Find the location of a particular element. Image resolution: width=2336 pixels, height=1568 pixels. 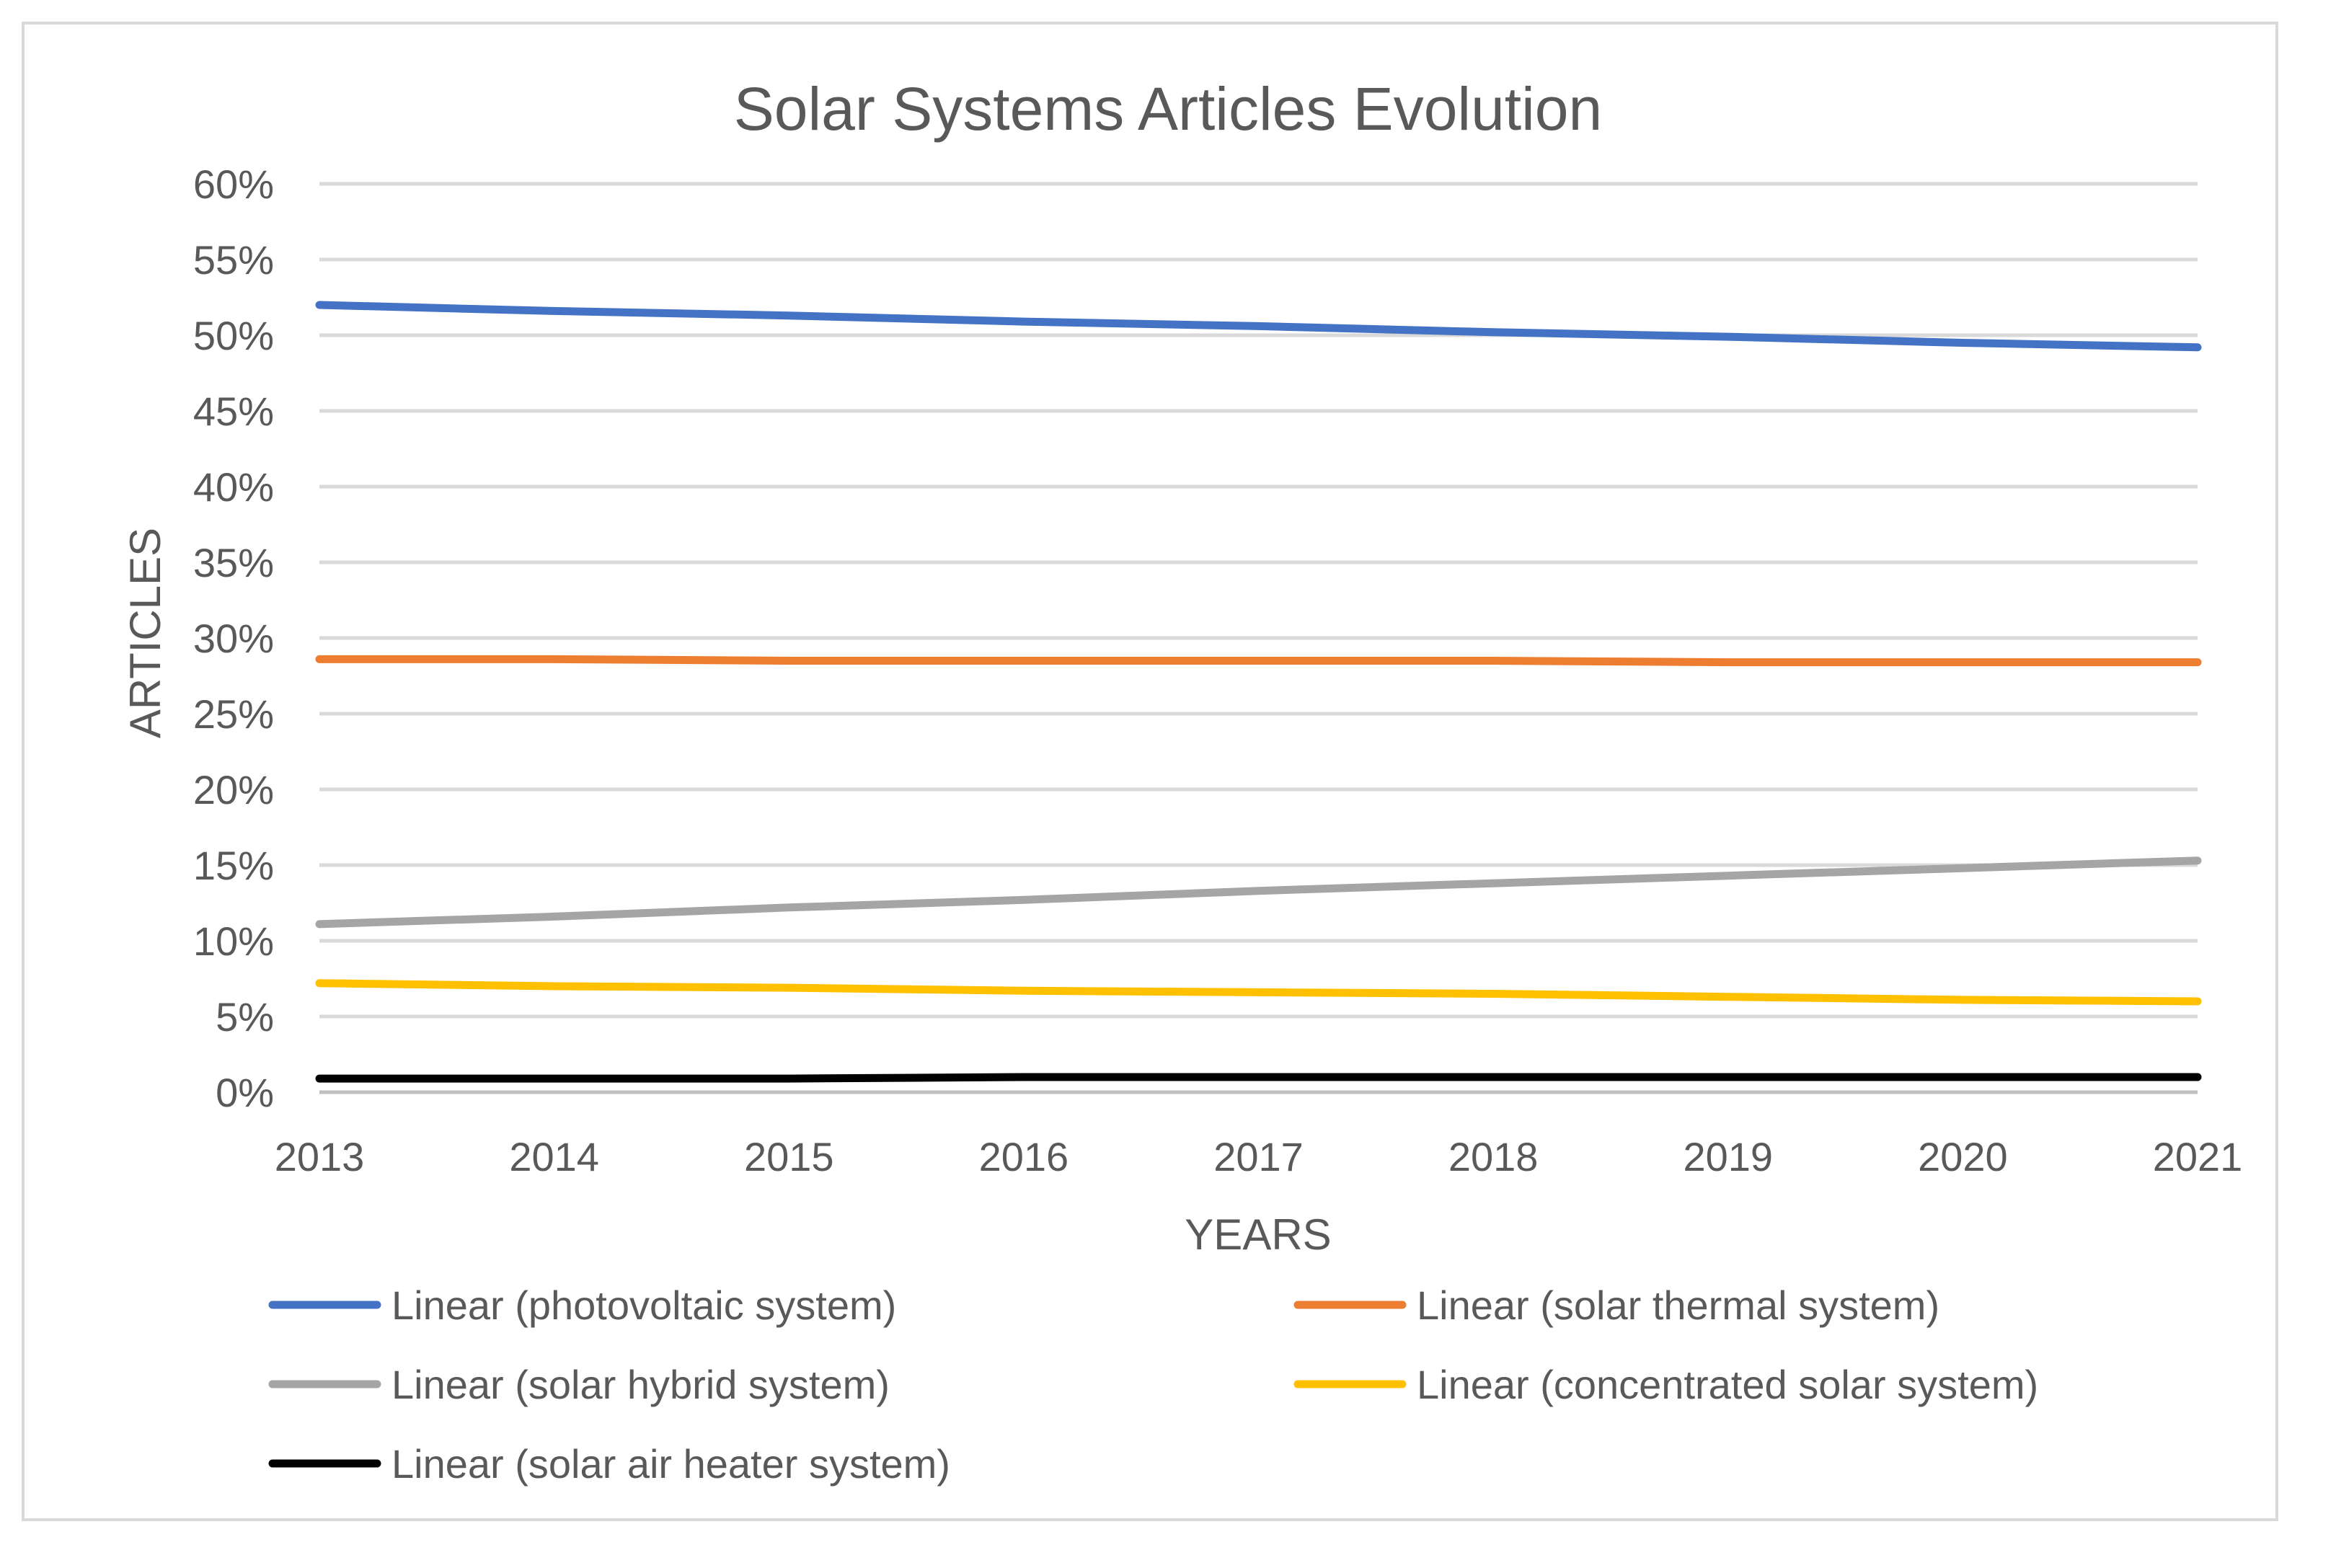

x-tick-label: 2017 is located at coordinates (1258, 1156).